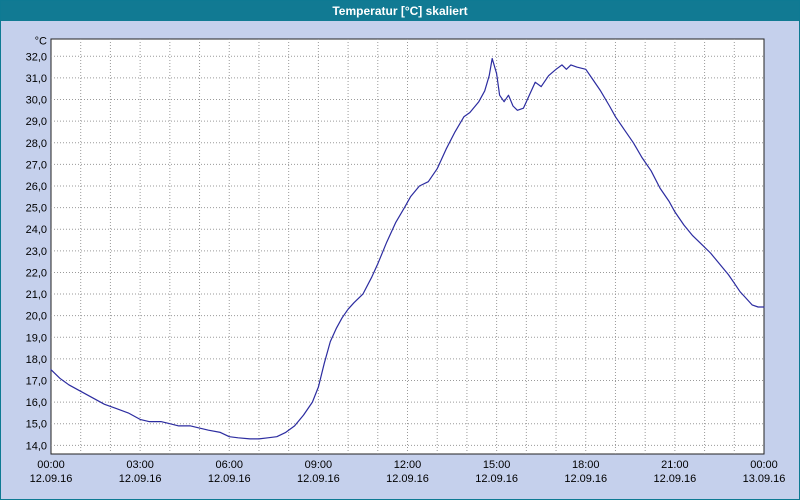 Image resolution: width=800 pixels, height=500 pixels. What do you see at coordinates (36, 122) in the screenshot?
I see `y-tick-label: 29,0` at bounding box center [36, 122].